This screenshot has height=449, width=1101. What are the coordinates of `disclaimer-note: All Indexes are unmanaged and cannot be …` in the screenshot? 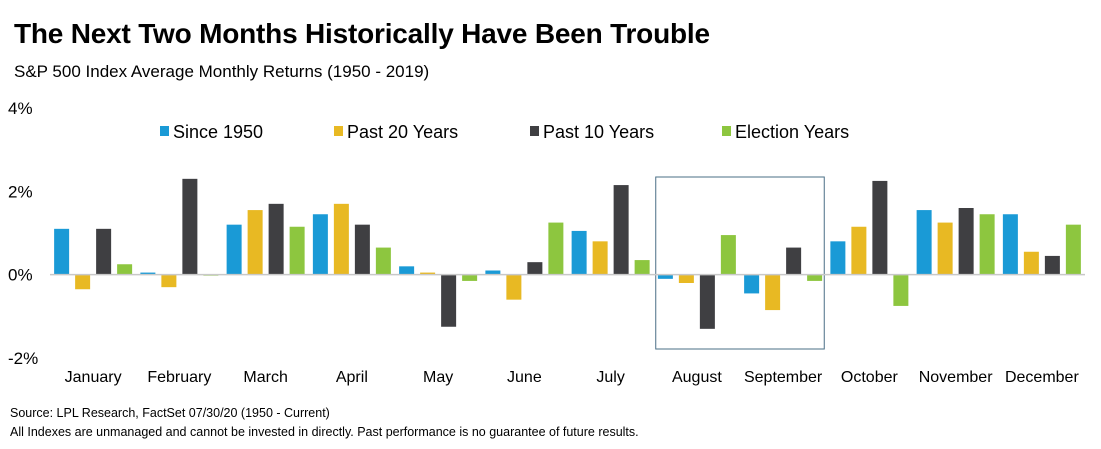 It's located at (324, 432).